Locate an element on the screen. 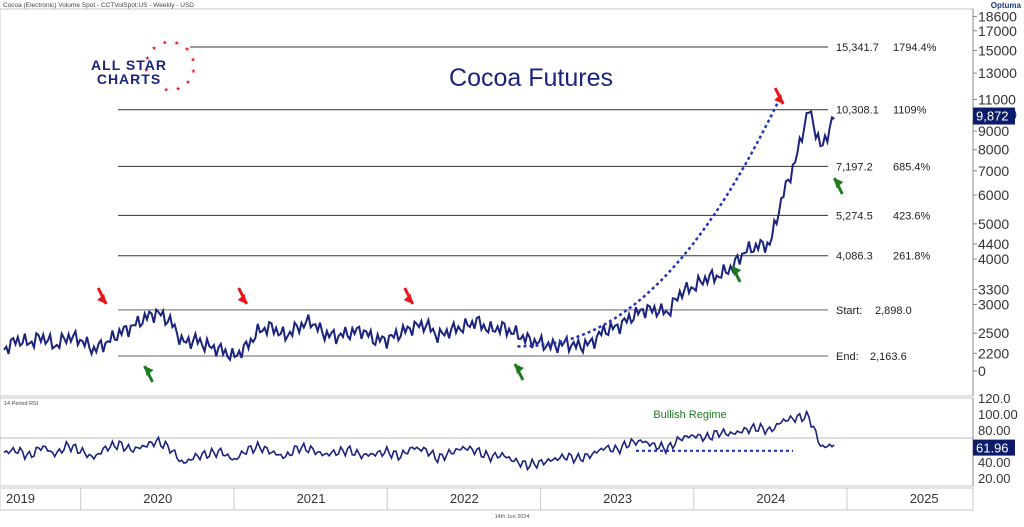  rsi-tick-label: 100.00 is located at coordinates (998, 414).